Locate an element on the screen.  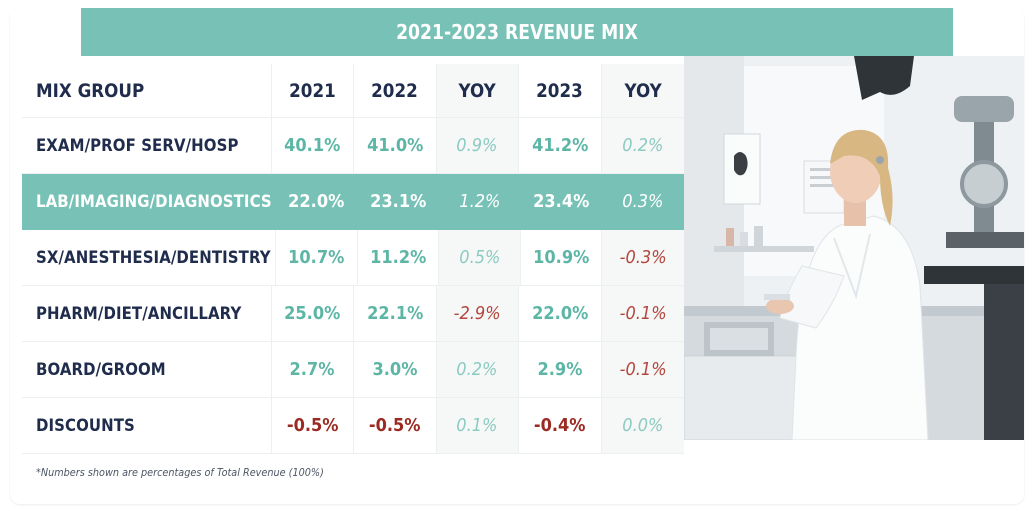
header-cell-yoy-1: YOY is located at coordinates (478, 90).